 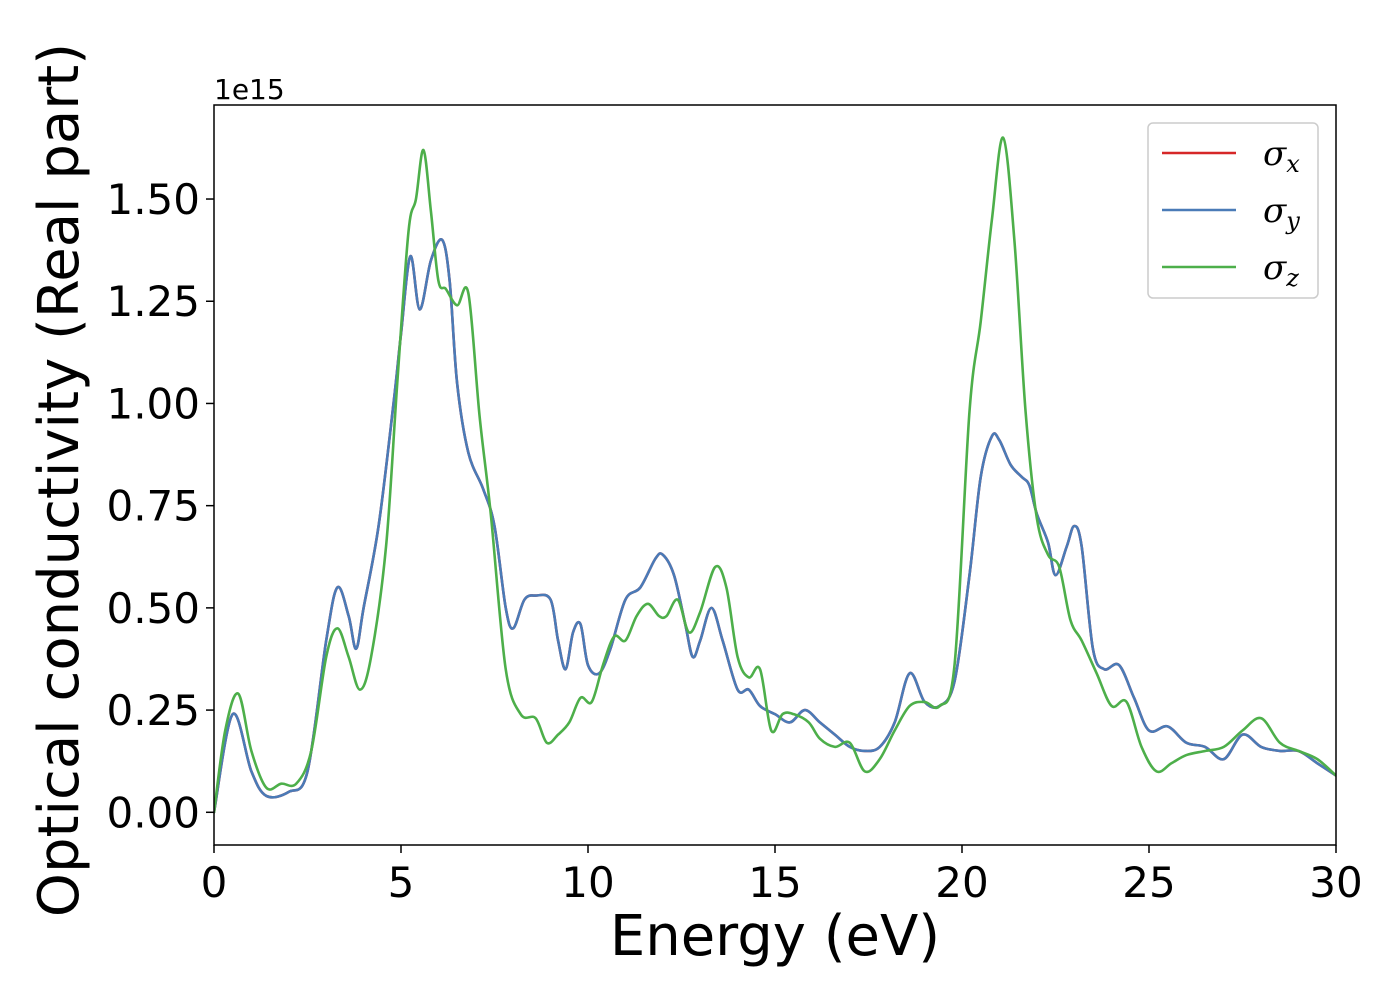 I want to click on y-tick-label: 0.00, so click(x=153, y=812).